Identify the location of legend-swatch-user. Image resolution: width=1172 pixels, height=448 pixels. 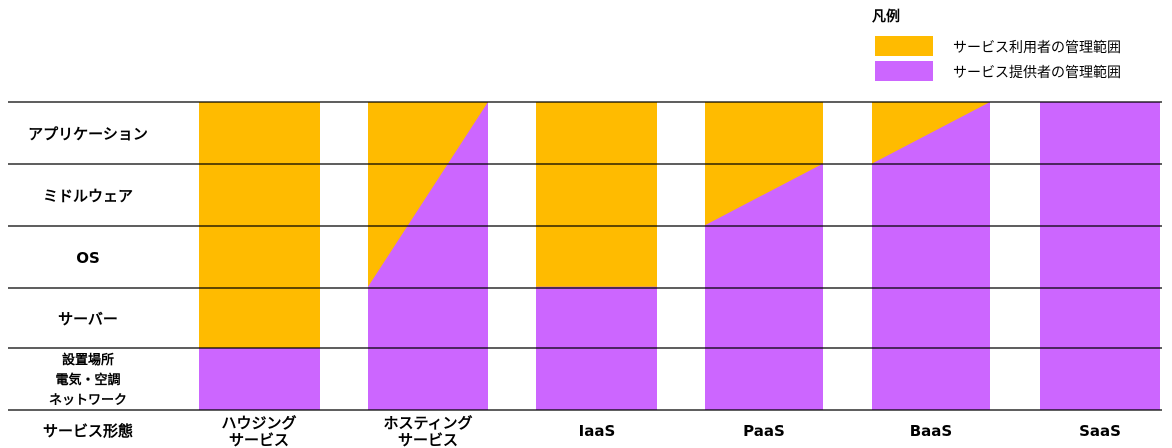
(904, 46).